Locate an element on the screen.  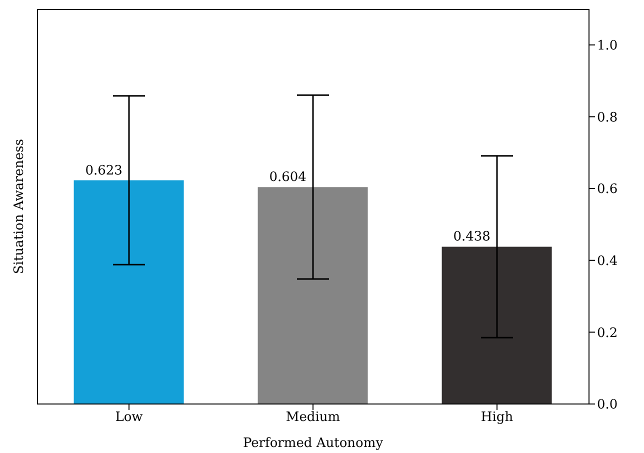
data-label: 0.438 is located at coordinates (471, 237).